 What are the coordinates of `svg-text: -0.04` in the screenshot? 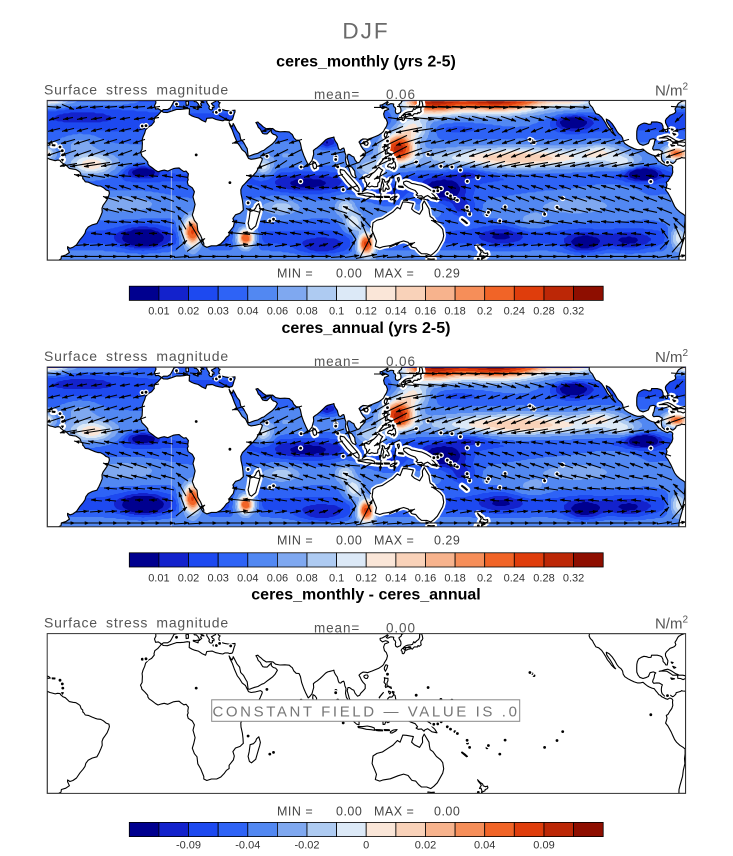 It's located at (247, 846).